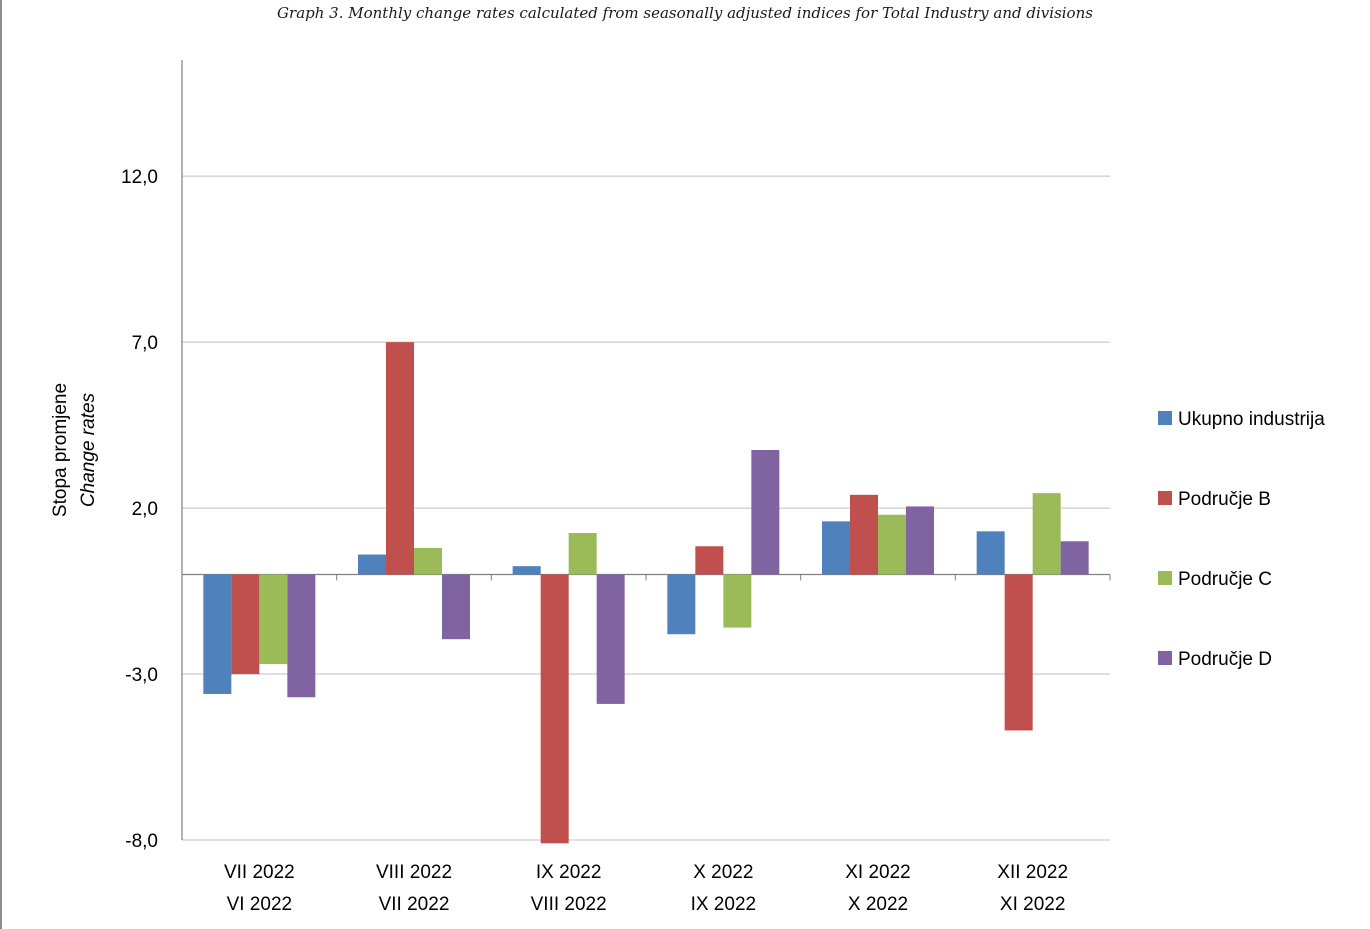 The image size is (1370, 929). I want to click on legend-label: Područje B, so click(1224, 499).